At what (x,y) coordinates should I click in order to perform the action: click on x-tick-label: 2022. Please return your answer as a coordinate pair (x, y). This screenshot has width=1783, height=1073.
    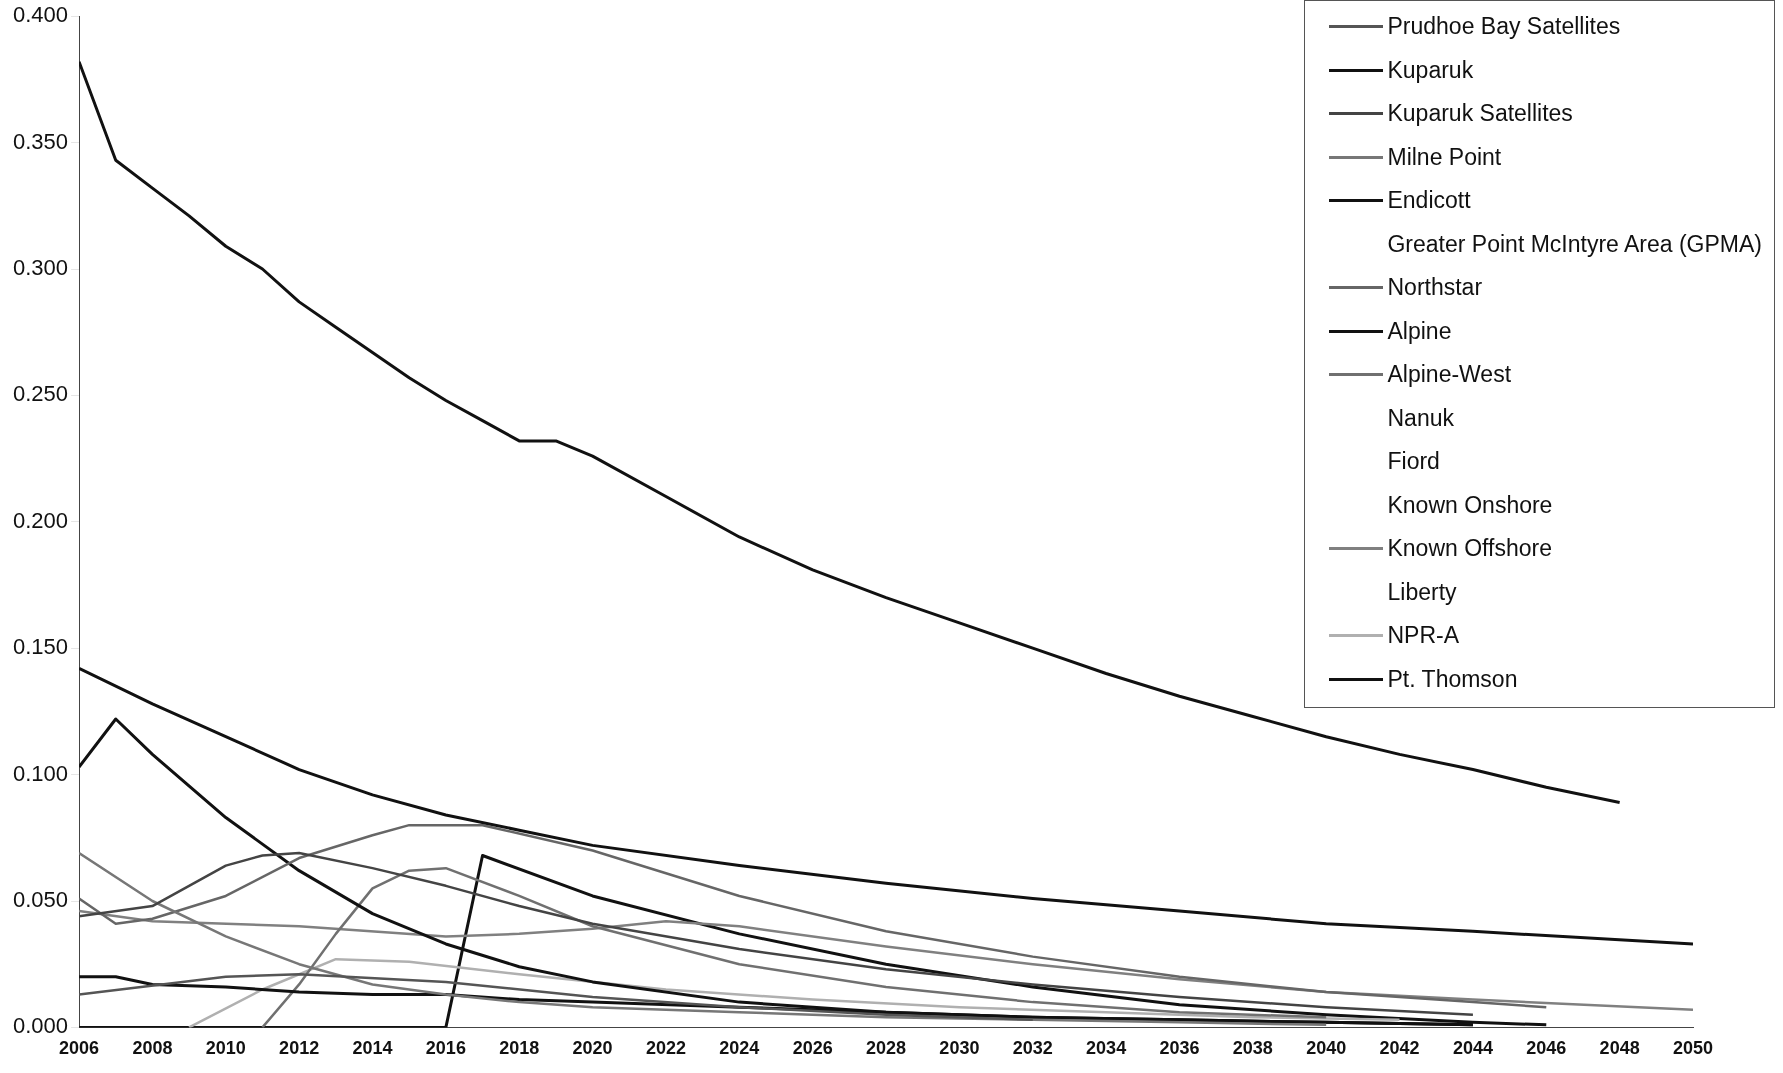
    Looking at the image, I should click on (665, 1048).